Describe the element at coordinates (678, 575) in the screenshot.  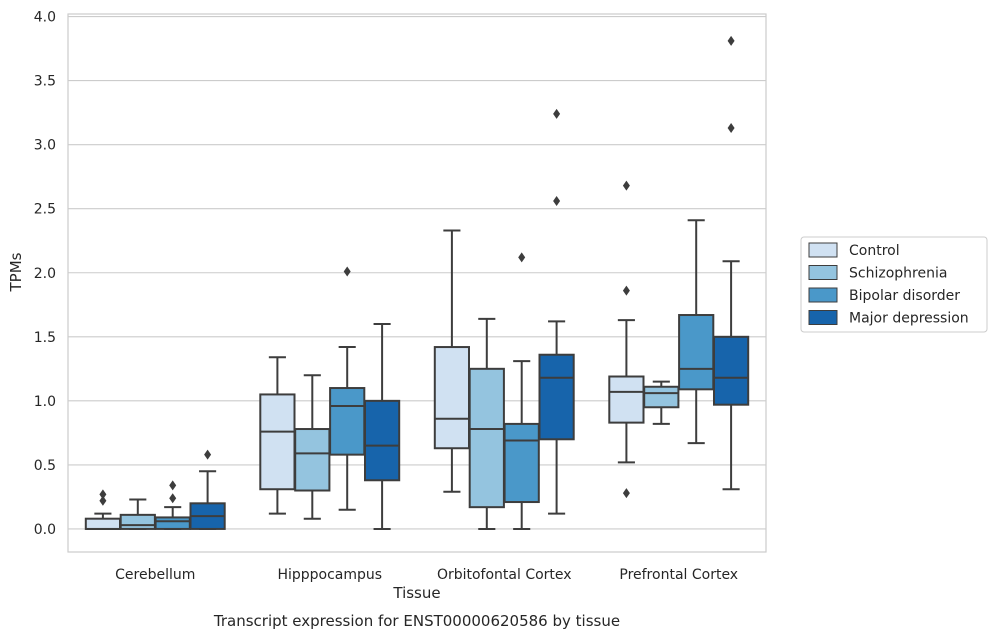
I see `x-tick-label: Prefrontal Cortex` at that location.